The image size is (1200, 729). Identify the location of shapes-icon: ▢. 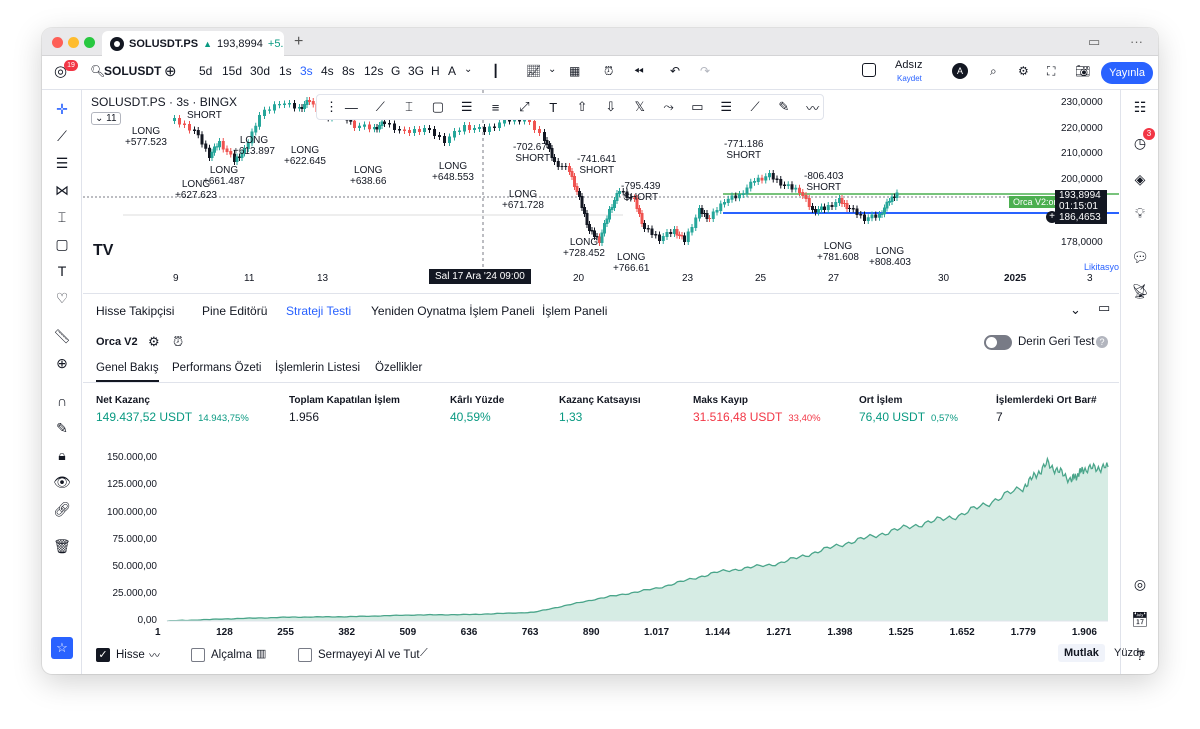
(62, 244).